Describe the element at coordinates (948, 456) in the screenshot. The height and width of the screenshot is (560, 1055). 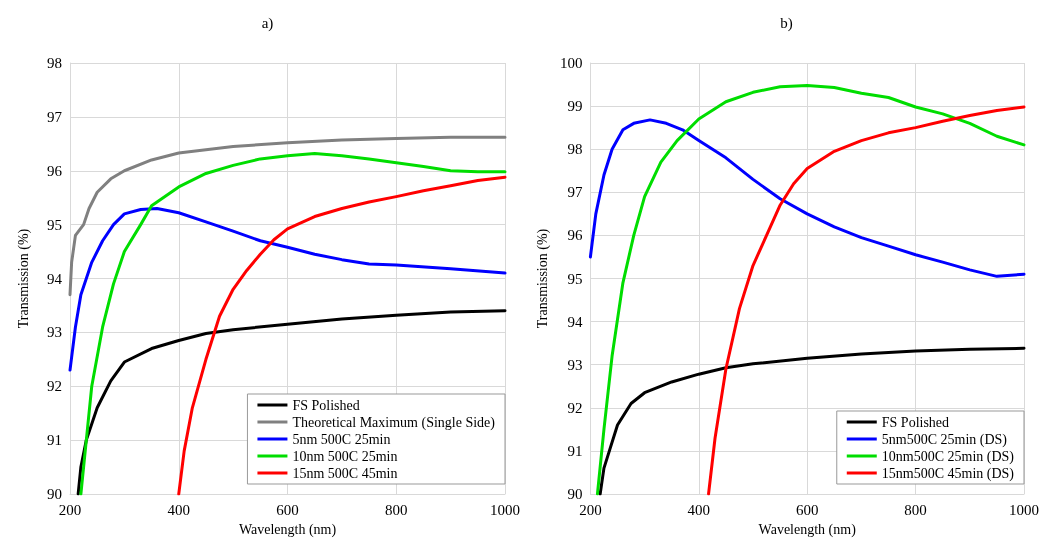
I see `legend-label: 10nm500C 25min (DS)` at that location.